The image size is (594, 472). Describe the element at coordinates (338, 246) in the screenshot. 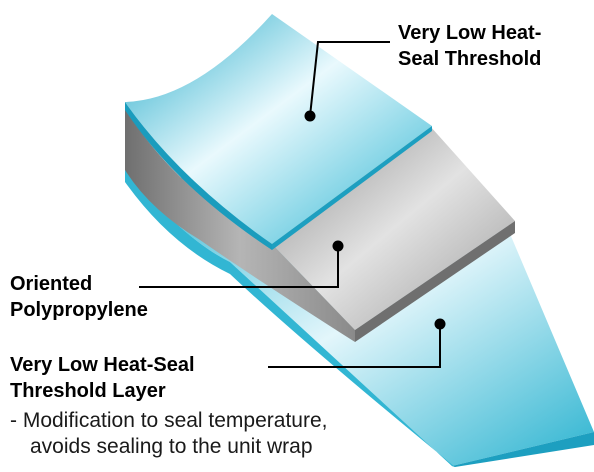

I see `leader-middle-dot` at that location.